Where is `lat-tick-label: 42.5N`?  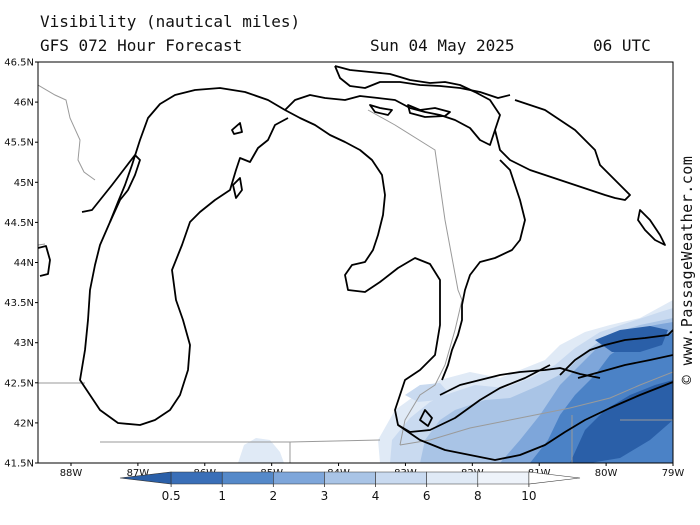
lat-tick-label: 42.5N is located at coordinates (19, 383).